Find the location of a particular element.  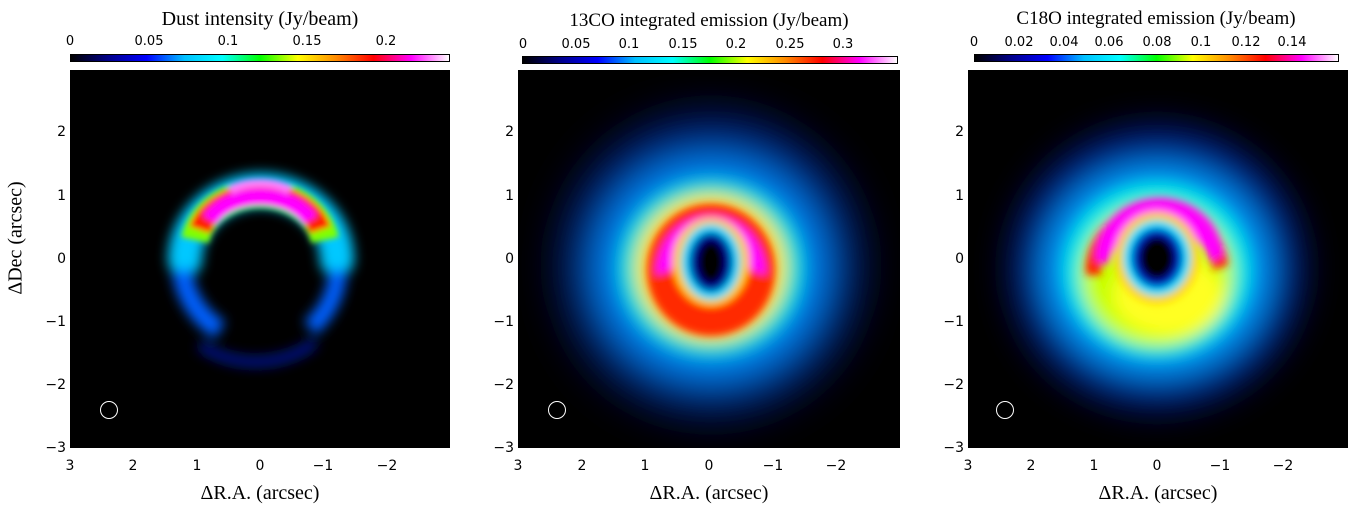

colorbar-tick: 0.3 is located at coordinates (843, 44).